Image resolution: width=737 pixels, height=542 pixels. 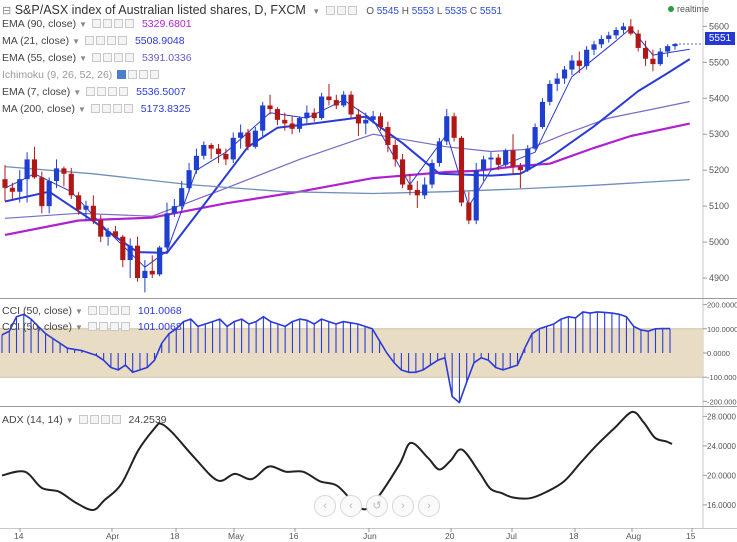 What do you see at coordinates (719, 98) in the screenshot?
I see `price-axis-label: 5400` at bounding box center [719, 98].